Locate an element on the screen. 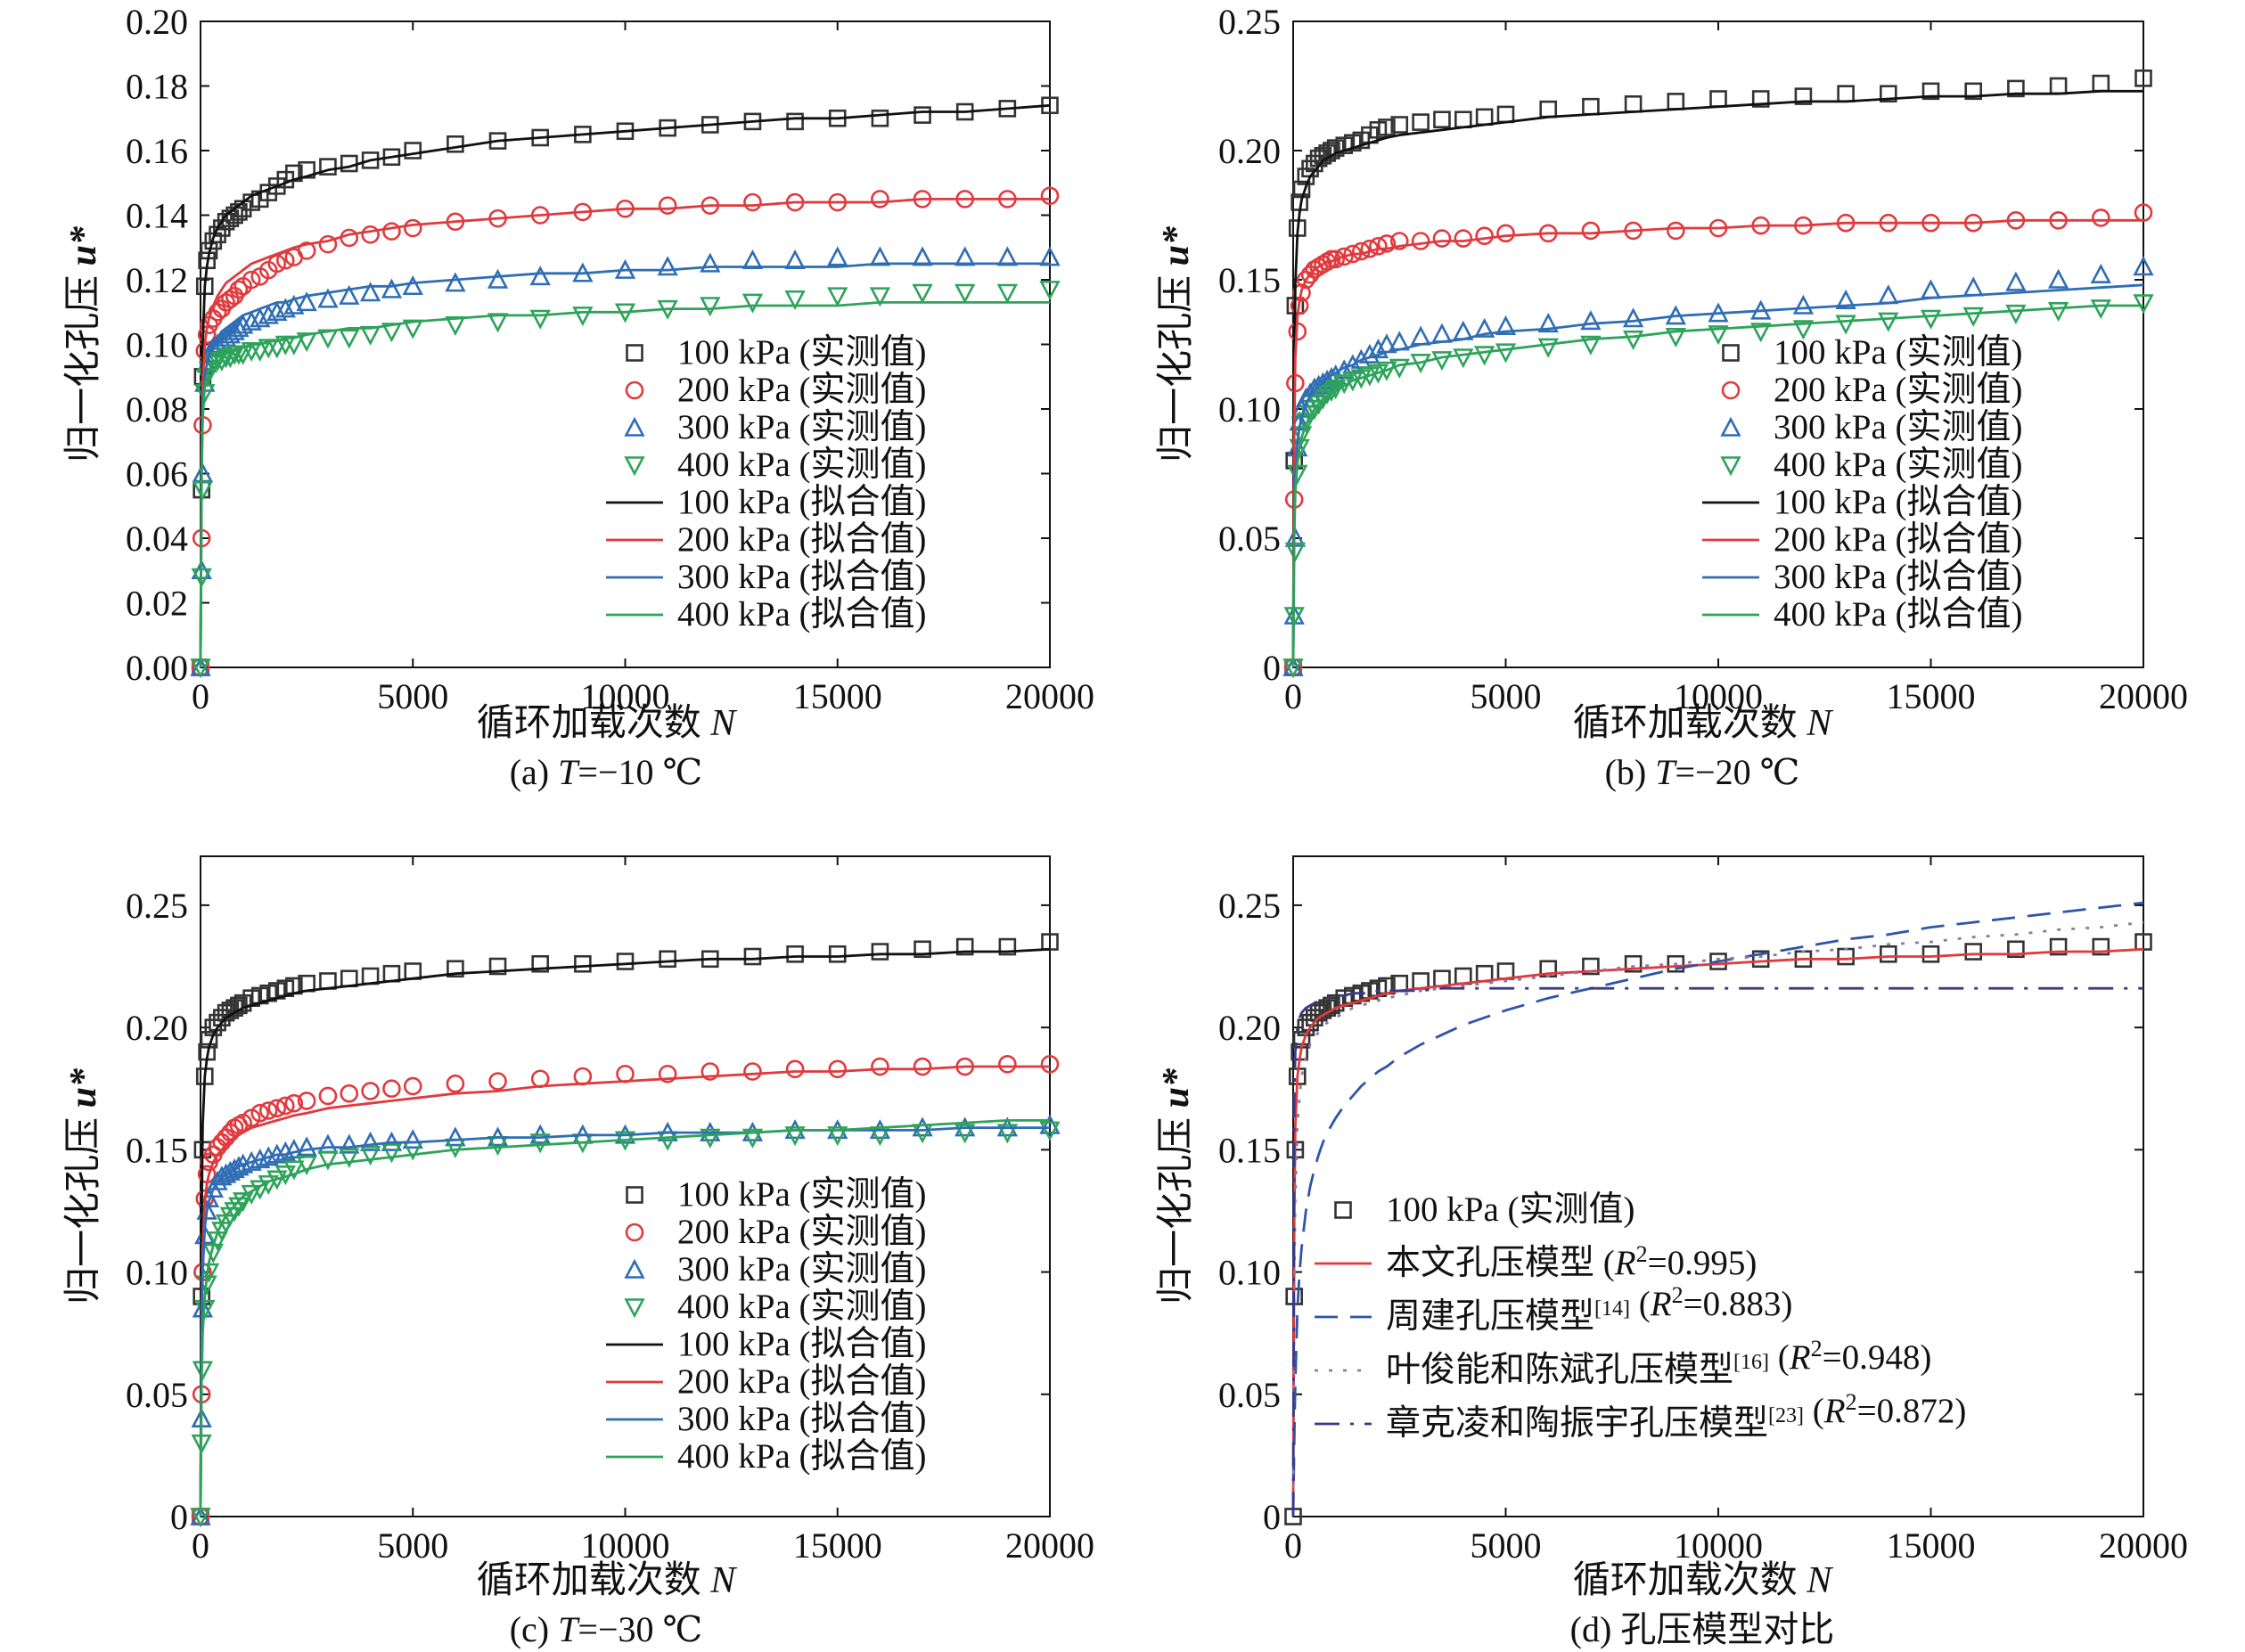 Image resolution: width=2245 pixels, height=1652 pixels. y-tick-label: 0.02 is located at coordinates (157, 604).